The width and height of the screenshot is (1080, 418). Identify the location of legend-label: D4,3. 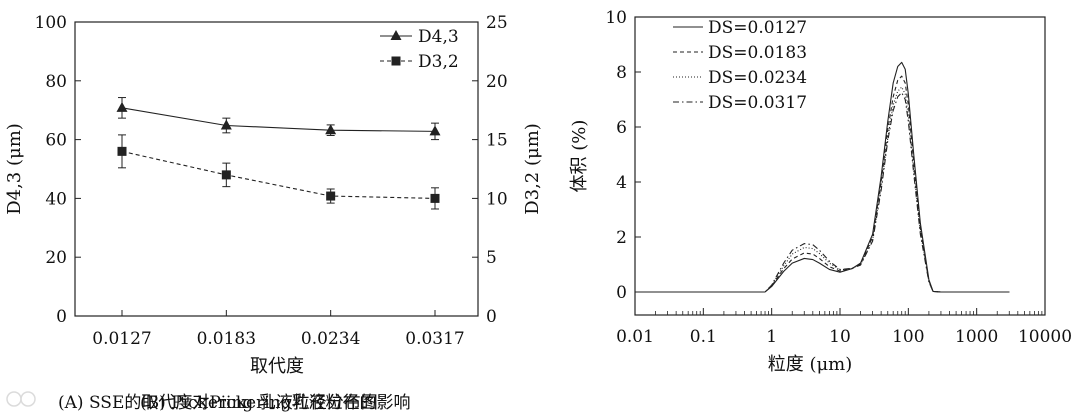
(438, 37).